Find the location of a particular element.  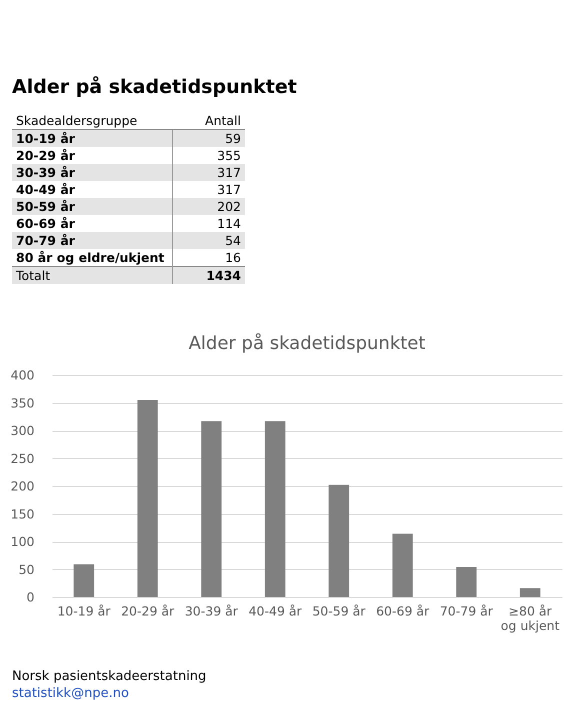

category-label: 60-69 år is located at coordinates (45, 223).